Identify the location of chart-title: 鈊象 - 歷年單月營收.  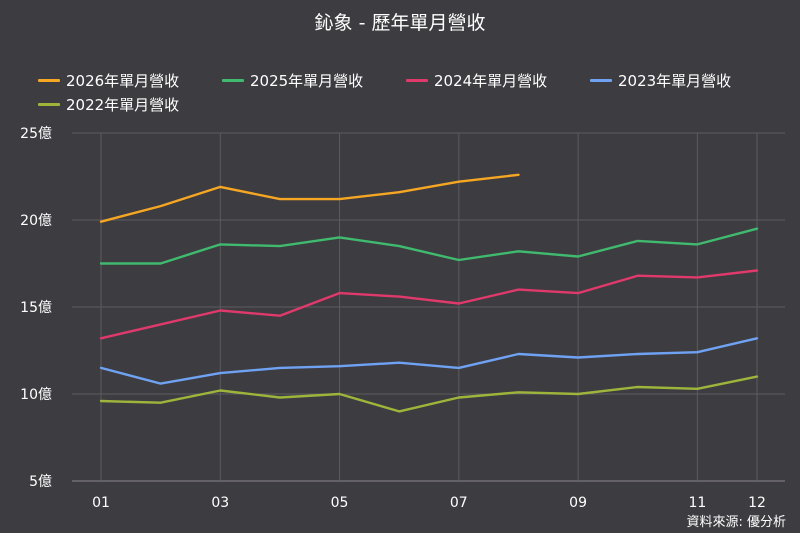
(400, 23).